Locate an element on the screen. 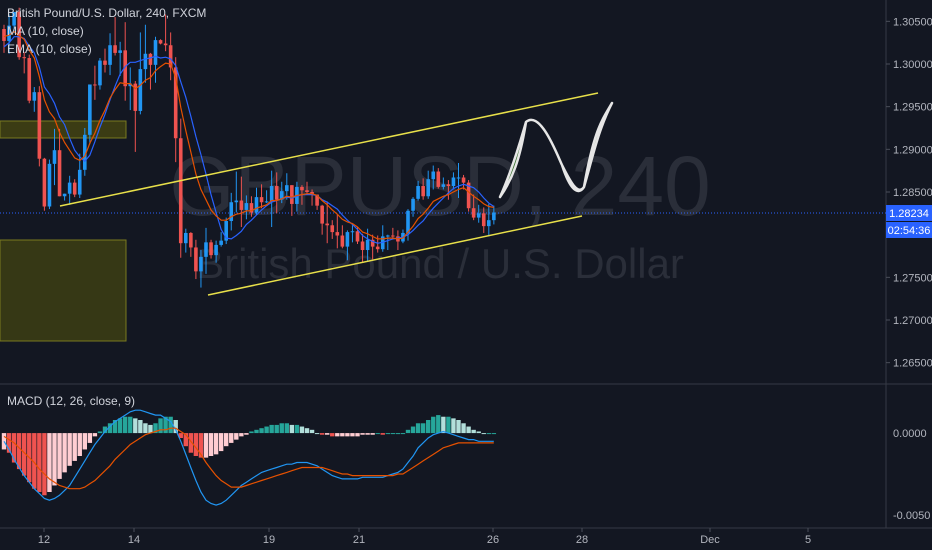 This screenshot has height=550, width=932. chart-title: British Pound/U.S. Dollar, 240, FXCM is located at coordinates (107, 13).